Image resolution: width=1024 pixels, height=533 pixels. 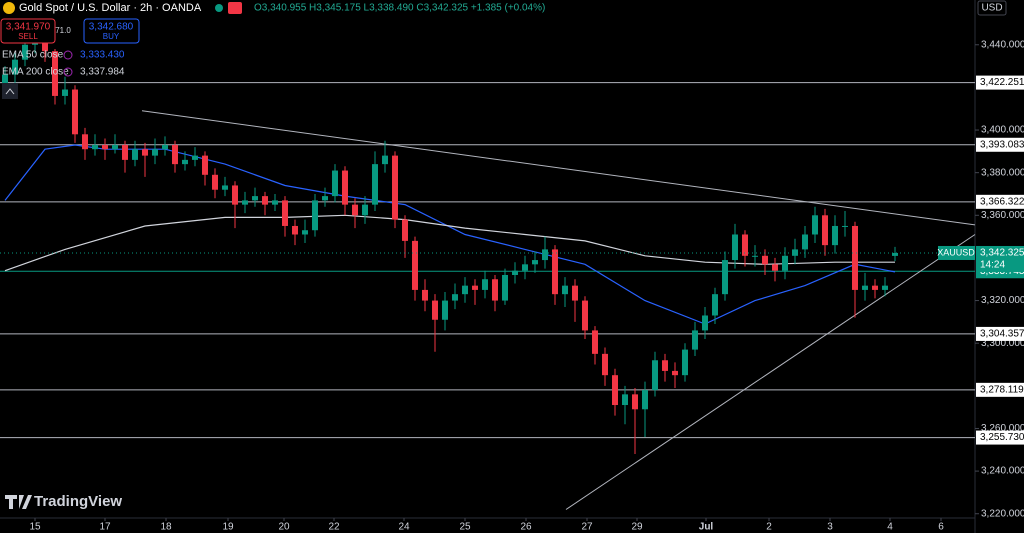 I want to click on symbol-icon, so click(x=9, y=8).